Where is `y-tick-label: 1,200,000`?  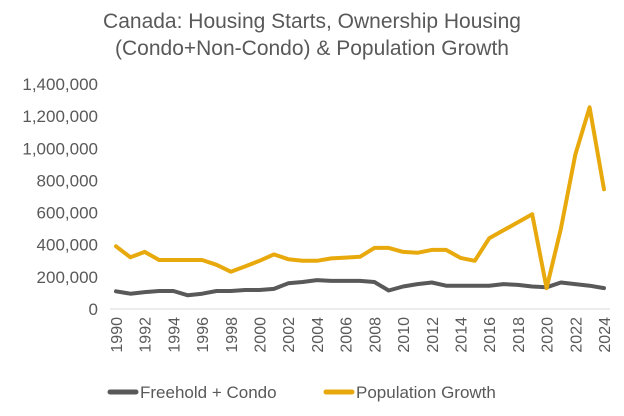
y-tick-label: 1,200,000 is located at coordinates (60, 116).